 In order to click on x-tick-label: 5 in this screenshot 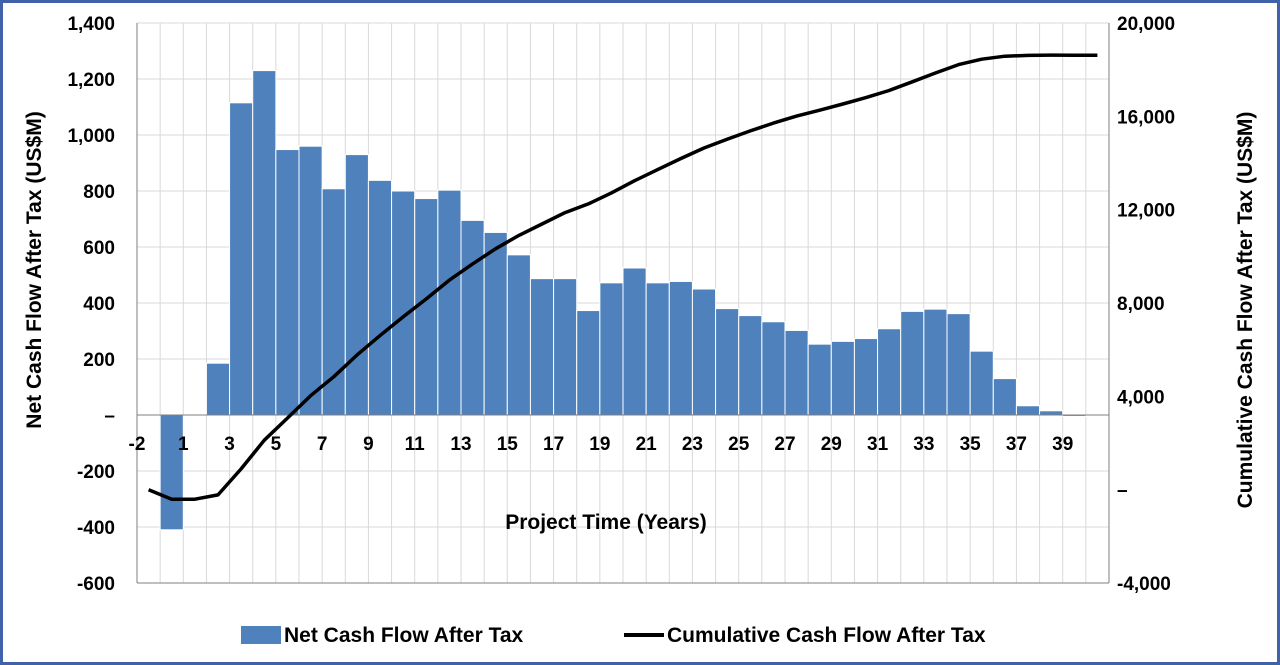, I will do `click(276, 444)`.